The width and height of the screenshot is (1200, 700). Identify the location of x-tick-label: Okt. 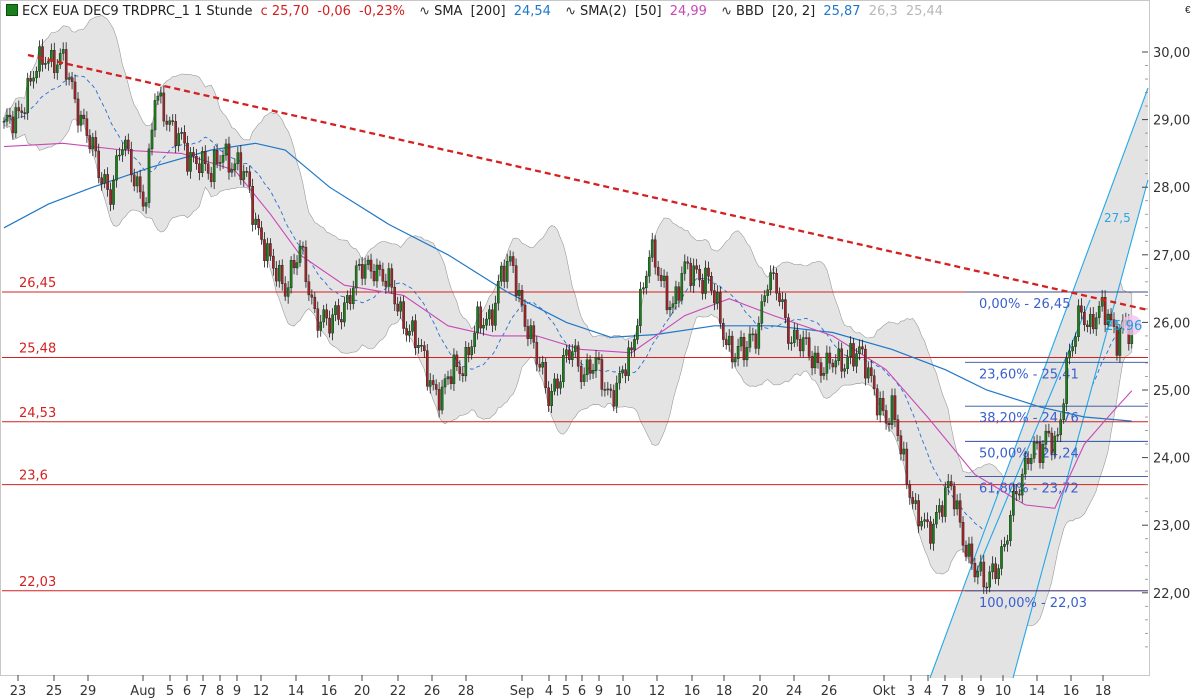
(884, 691).